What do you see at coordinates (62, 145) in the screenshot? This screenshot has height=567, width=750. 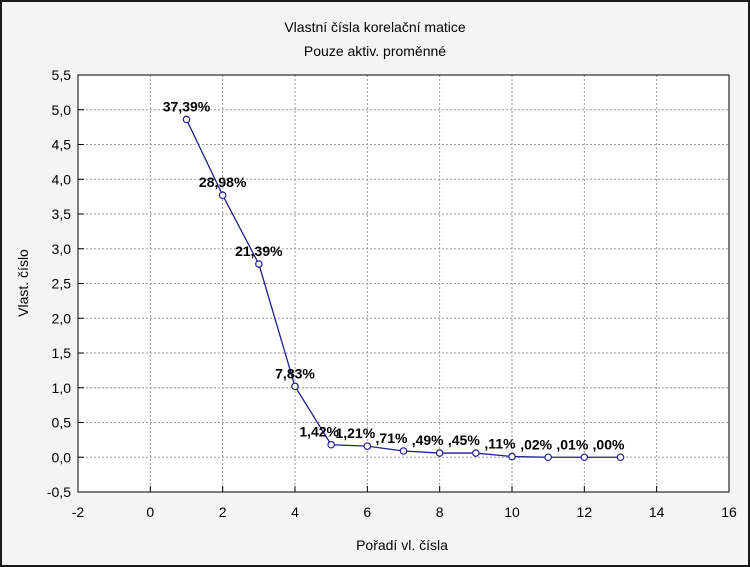 I see `y-tick-label: 4,5` at bounding box center [62, 145].